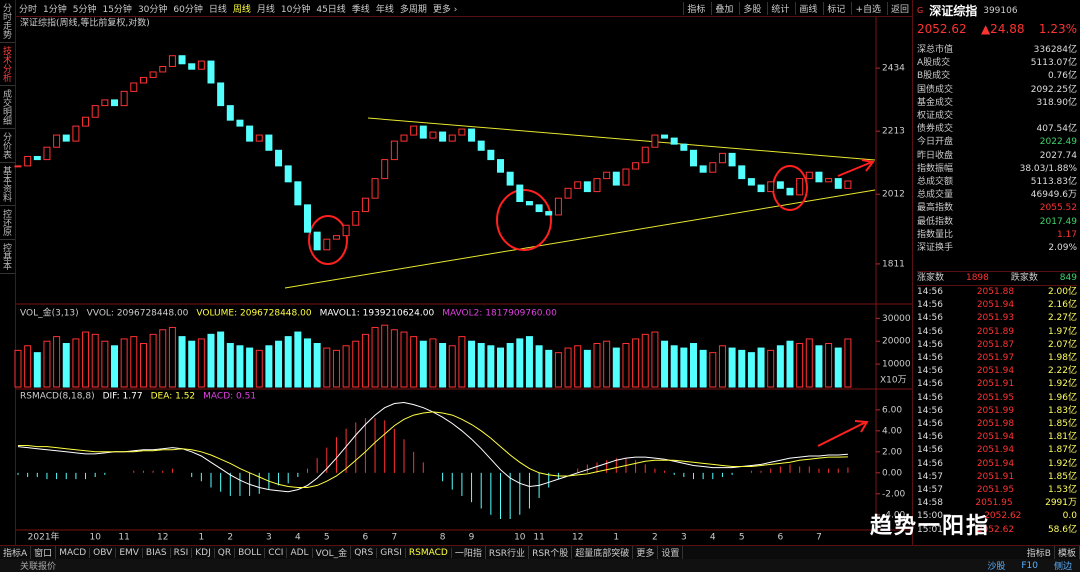 The width and height of the screenshot is (1080, 572). What do you see at coordinates (778, 8) in the screenshot?
I see `tool-button: 统计` at bounding box center [778, 8].